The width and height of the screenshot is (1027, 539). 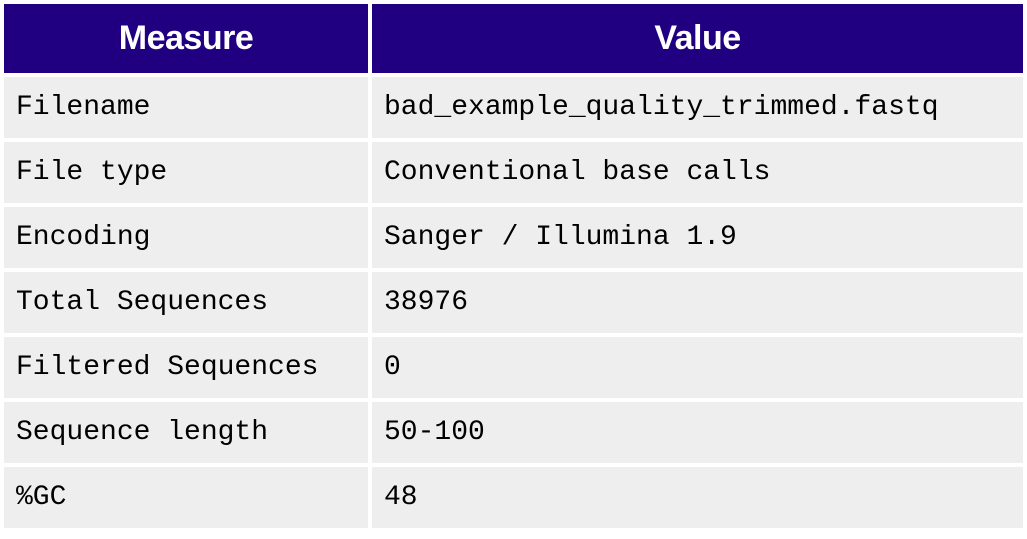 I want to click on row-filename-measure: Filename, so click(x=186, y=107).